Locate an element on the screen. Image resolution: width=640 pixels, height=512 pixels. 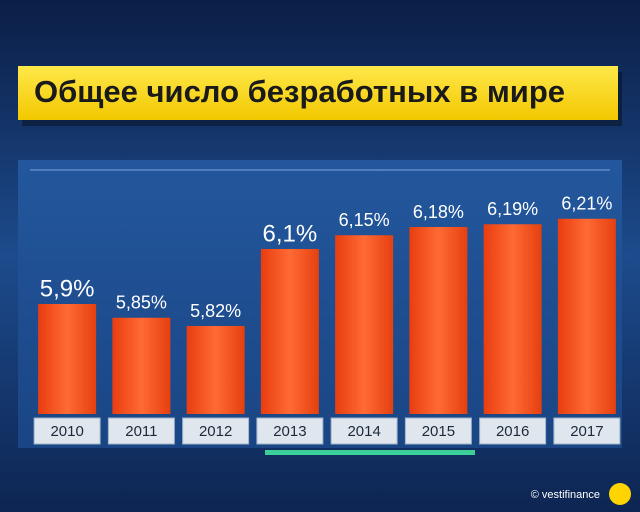
source: © vestifinance is located at coordinates (565, 495).